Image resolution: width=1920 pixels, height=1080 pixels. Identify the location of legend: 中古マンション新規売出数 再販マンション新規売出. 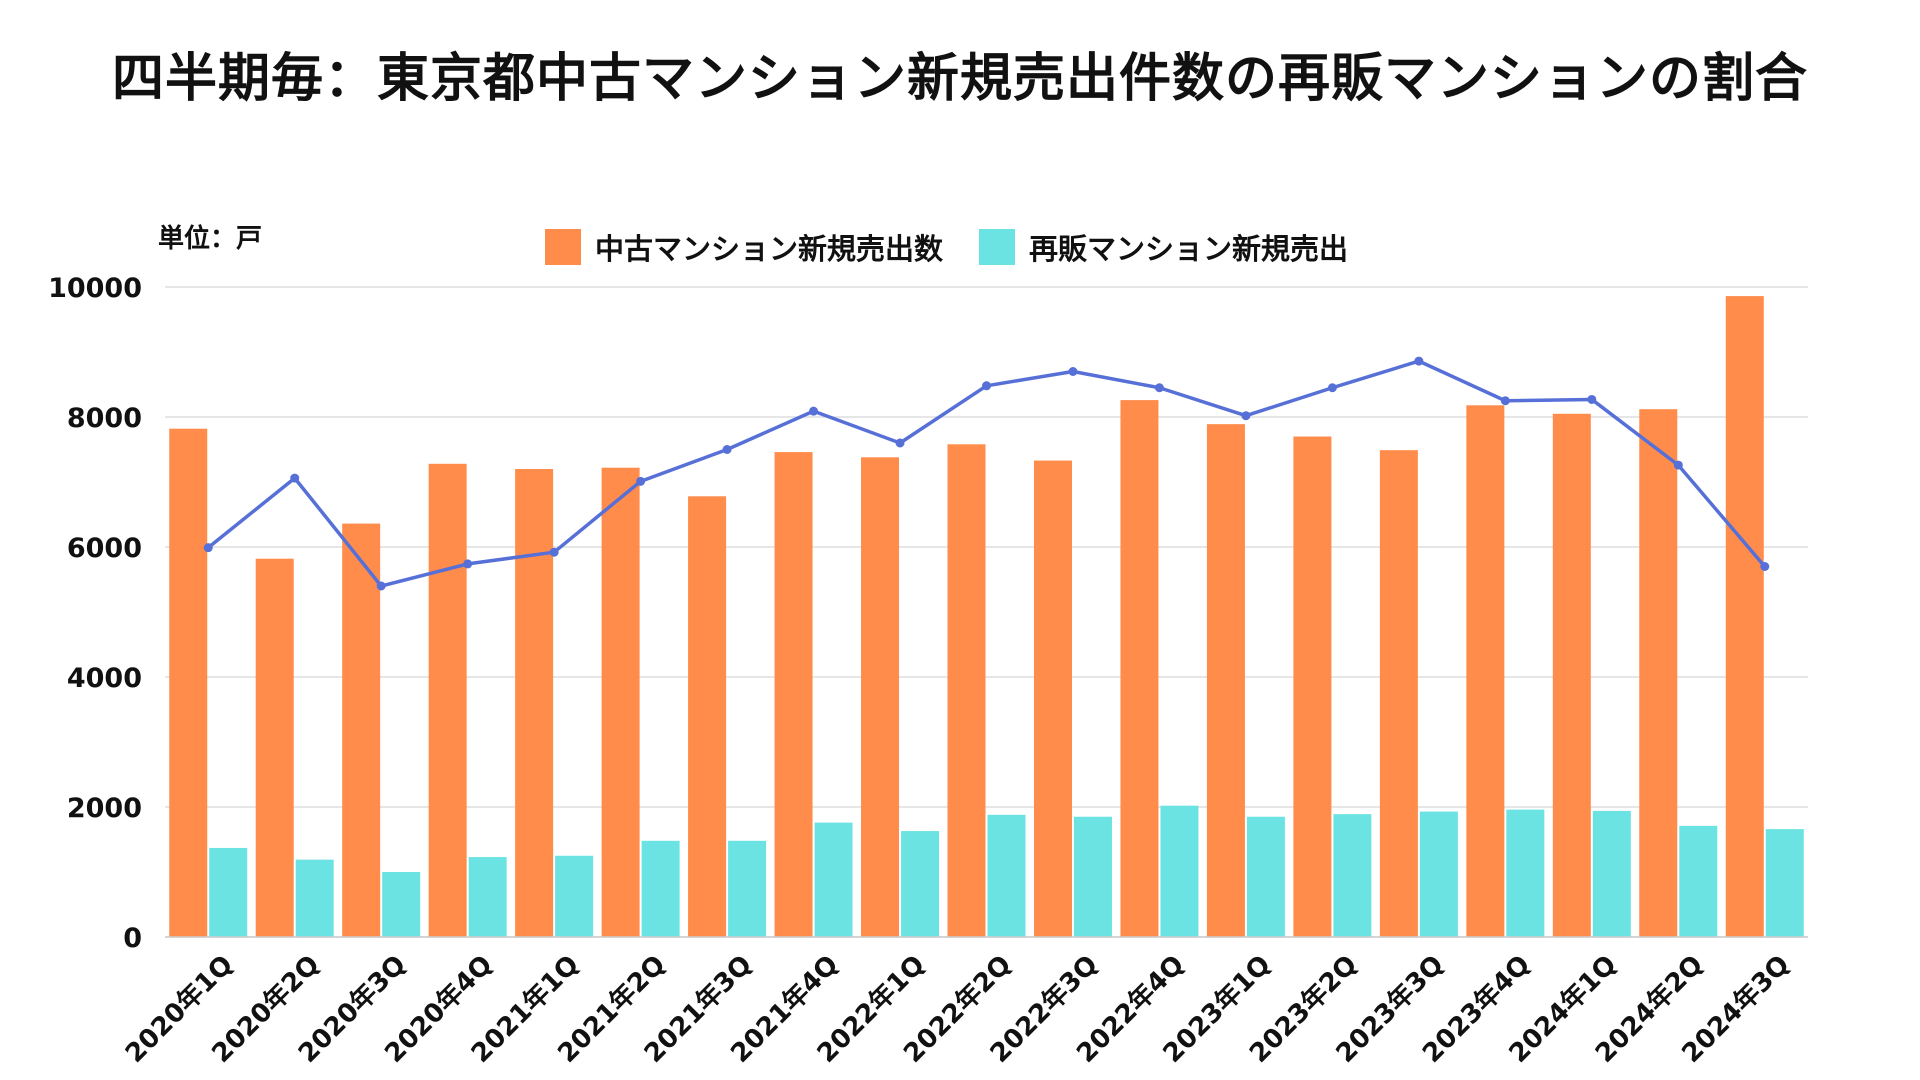
(964, 247).